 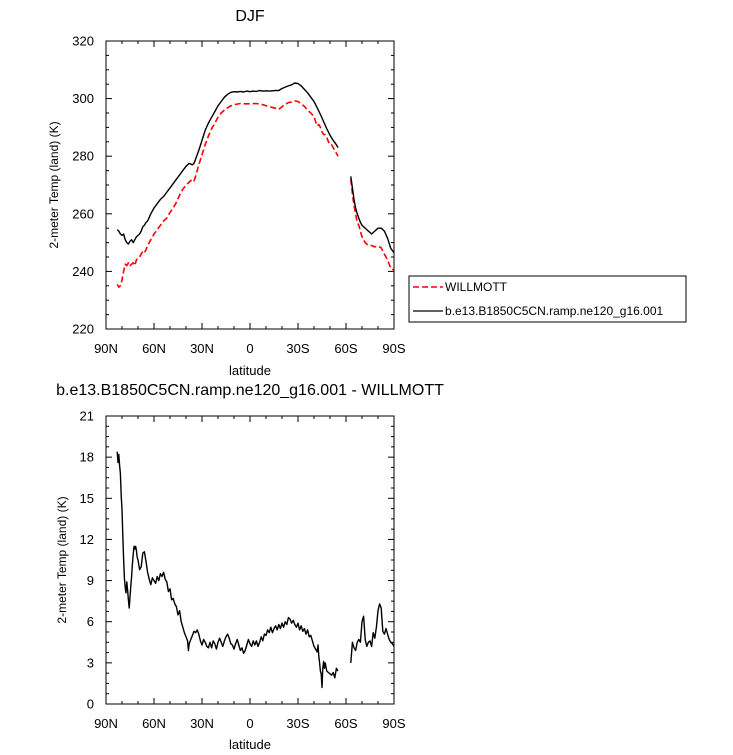 I want to click on panel-top-title: DJF, so click(x=250, y=16).